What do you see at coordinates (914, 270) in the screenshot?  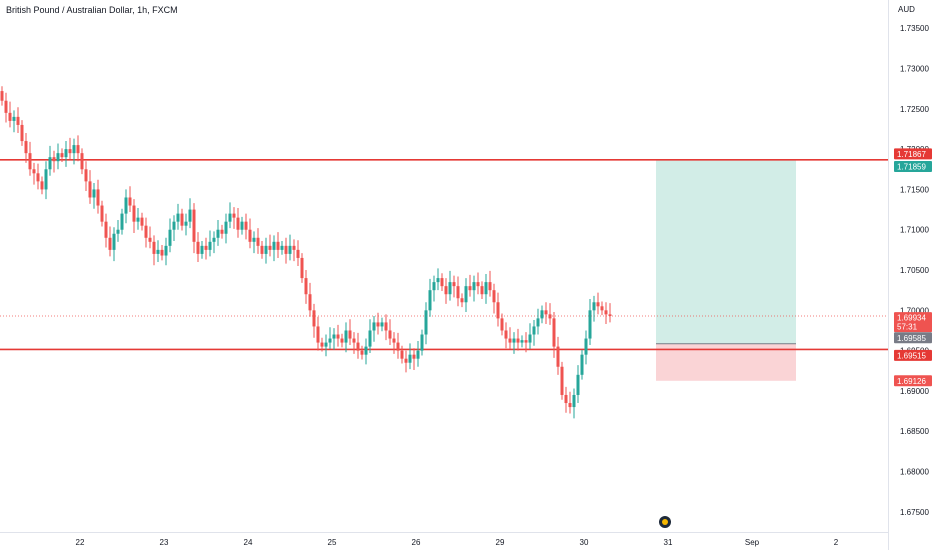 I see `price-tick-label: 1.70500` at bounding box center [914, 270].